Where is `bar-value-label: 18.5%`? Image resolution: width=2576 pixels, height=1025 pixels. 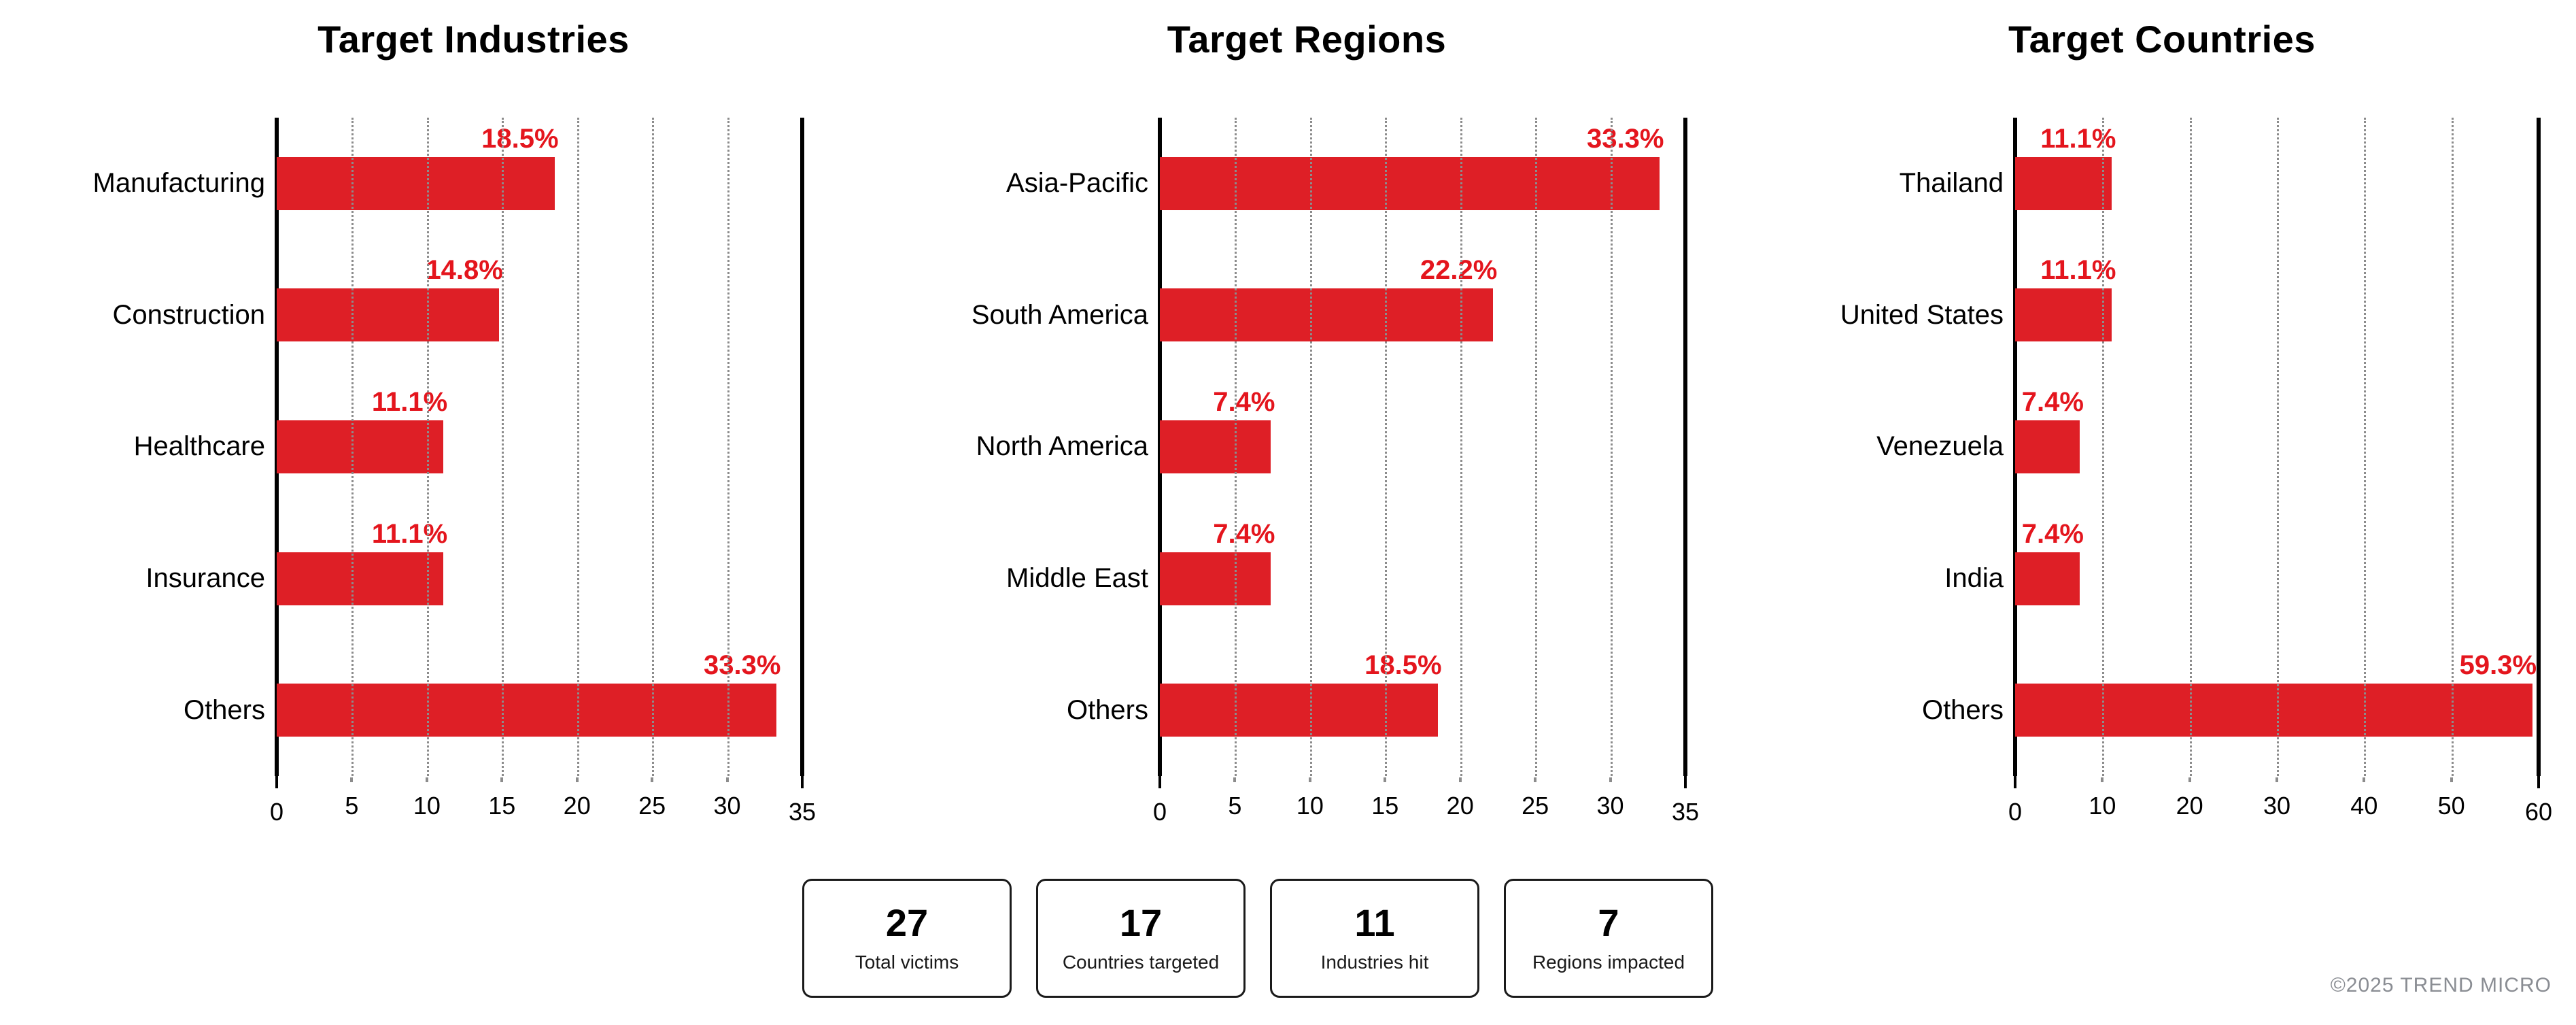
bar-value-label: 18.5% is located at coordinates (1403, 665).